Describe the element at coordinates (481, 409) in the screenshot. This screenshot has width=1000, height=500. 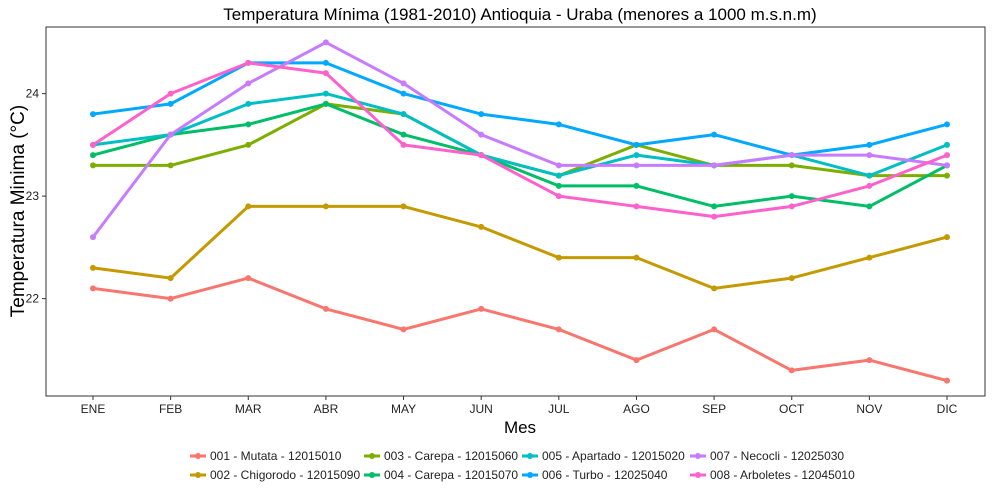
I see `x-tick-label: JUN` at that location.